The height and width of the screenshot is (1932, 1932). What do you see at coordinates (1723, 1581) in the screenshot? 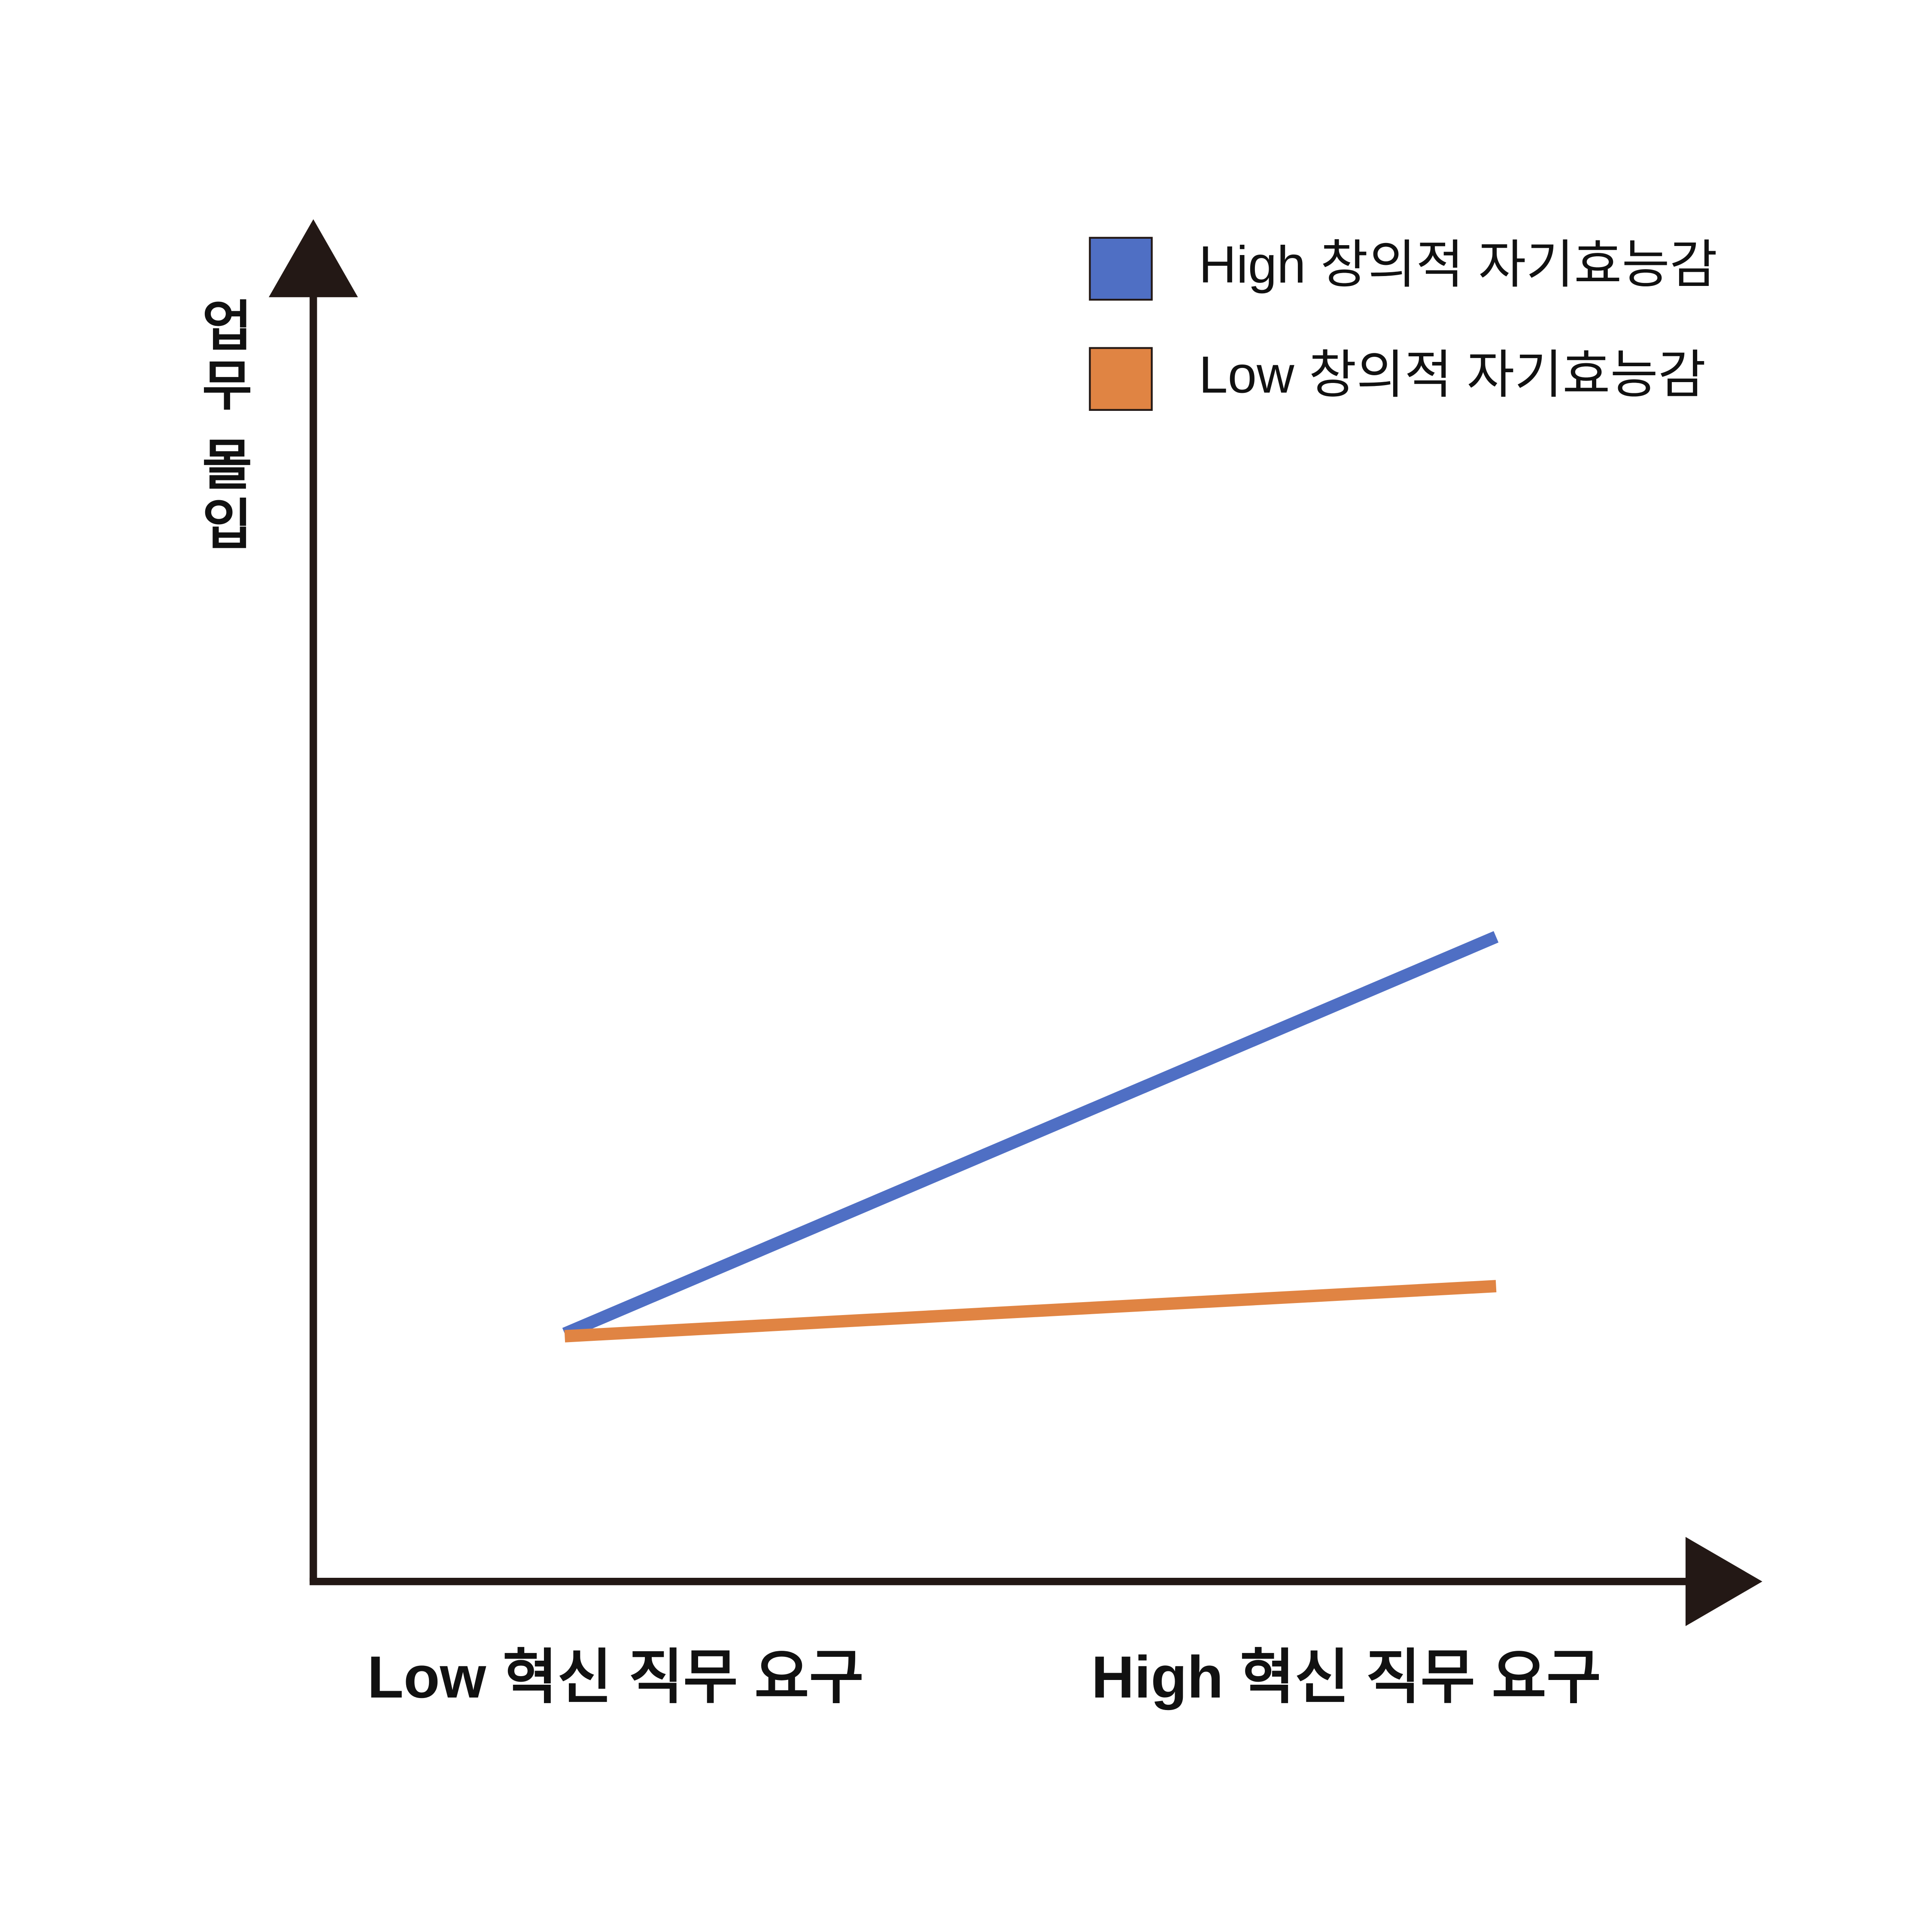
I see `x-axis-arrow` at bounding box center [1723, 1581].